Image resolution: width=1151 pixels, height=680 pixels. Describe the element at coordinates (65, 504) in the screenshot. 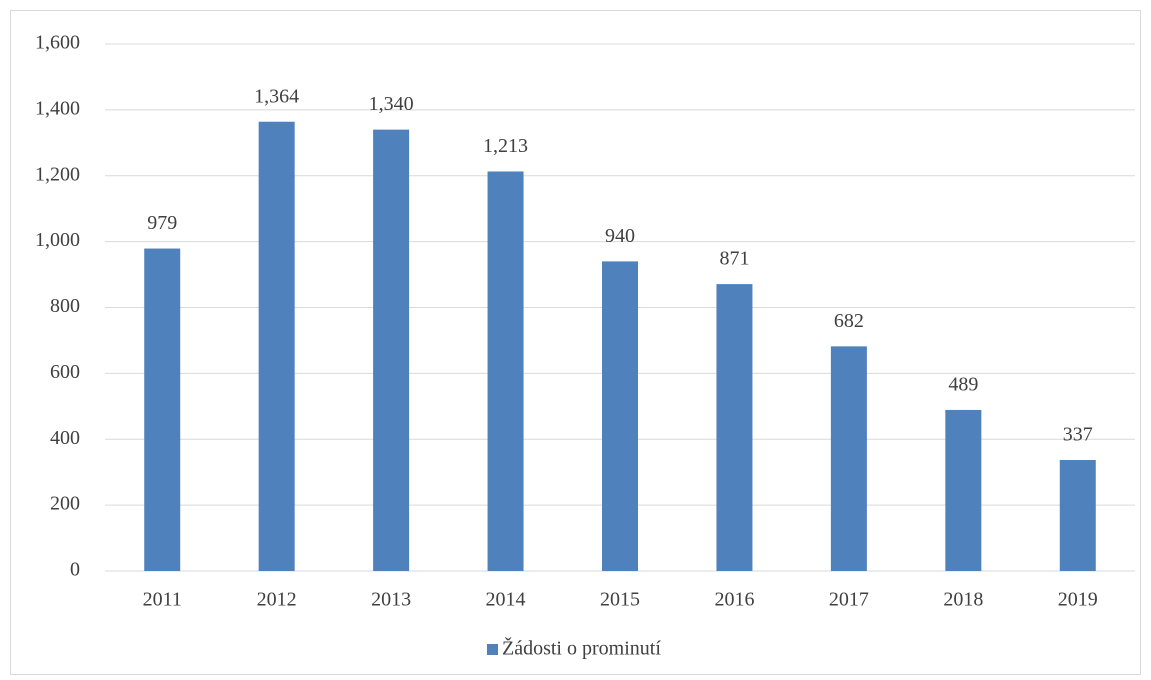

I see `y-tick-label: 200` at that location.